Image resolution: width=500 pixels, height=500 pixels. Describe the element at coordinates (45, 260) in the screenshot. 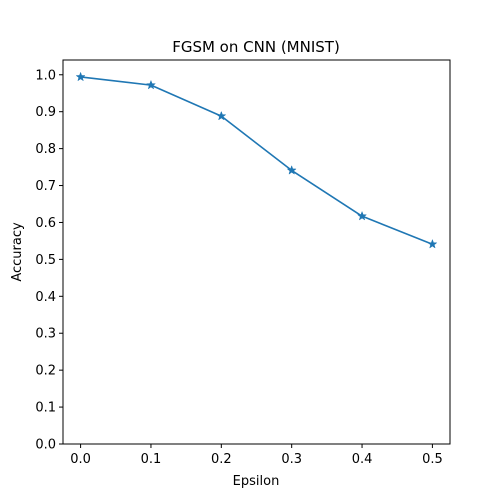

I see `y-tick-label: 0.5` at that location.